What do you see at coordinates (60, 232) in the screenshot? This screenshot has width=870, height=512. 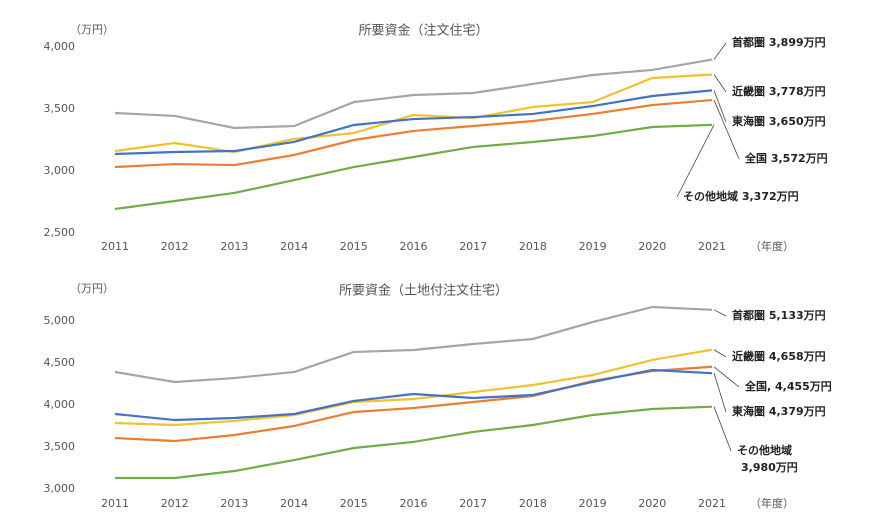 I see `y-tick-label: 2,500` at bounding box center [60, 232].